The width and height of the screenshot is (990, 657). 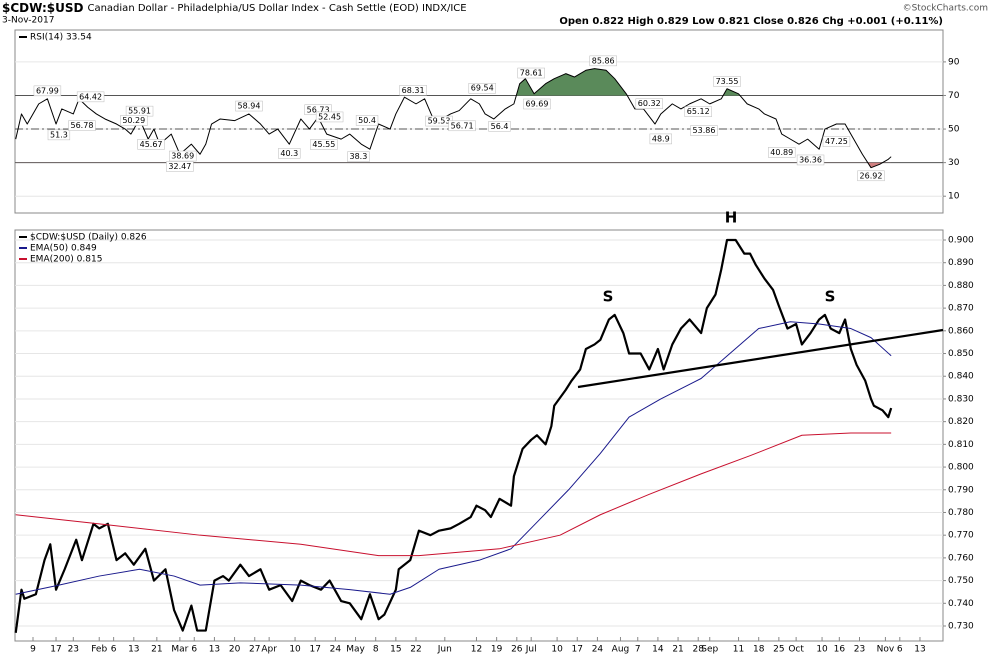 I want to click on value-label: 53.86, so click(x=704, y=130).